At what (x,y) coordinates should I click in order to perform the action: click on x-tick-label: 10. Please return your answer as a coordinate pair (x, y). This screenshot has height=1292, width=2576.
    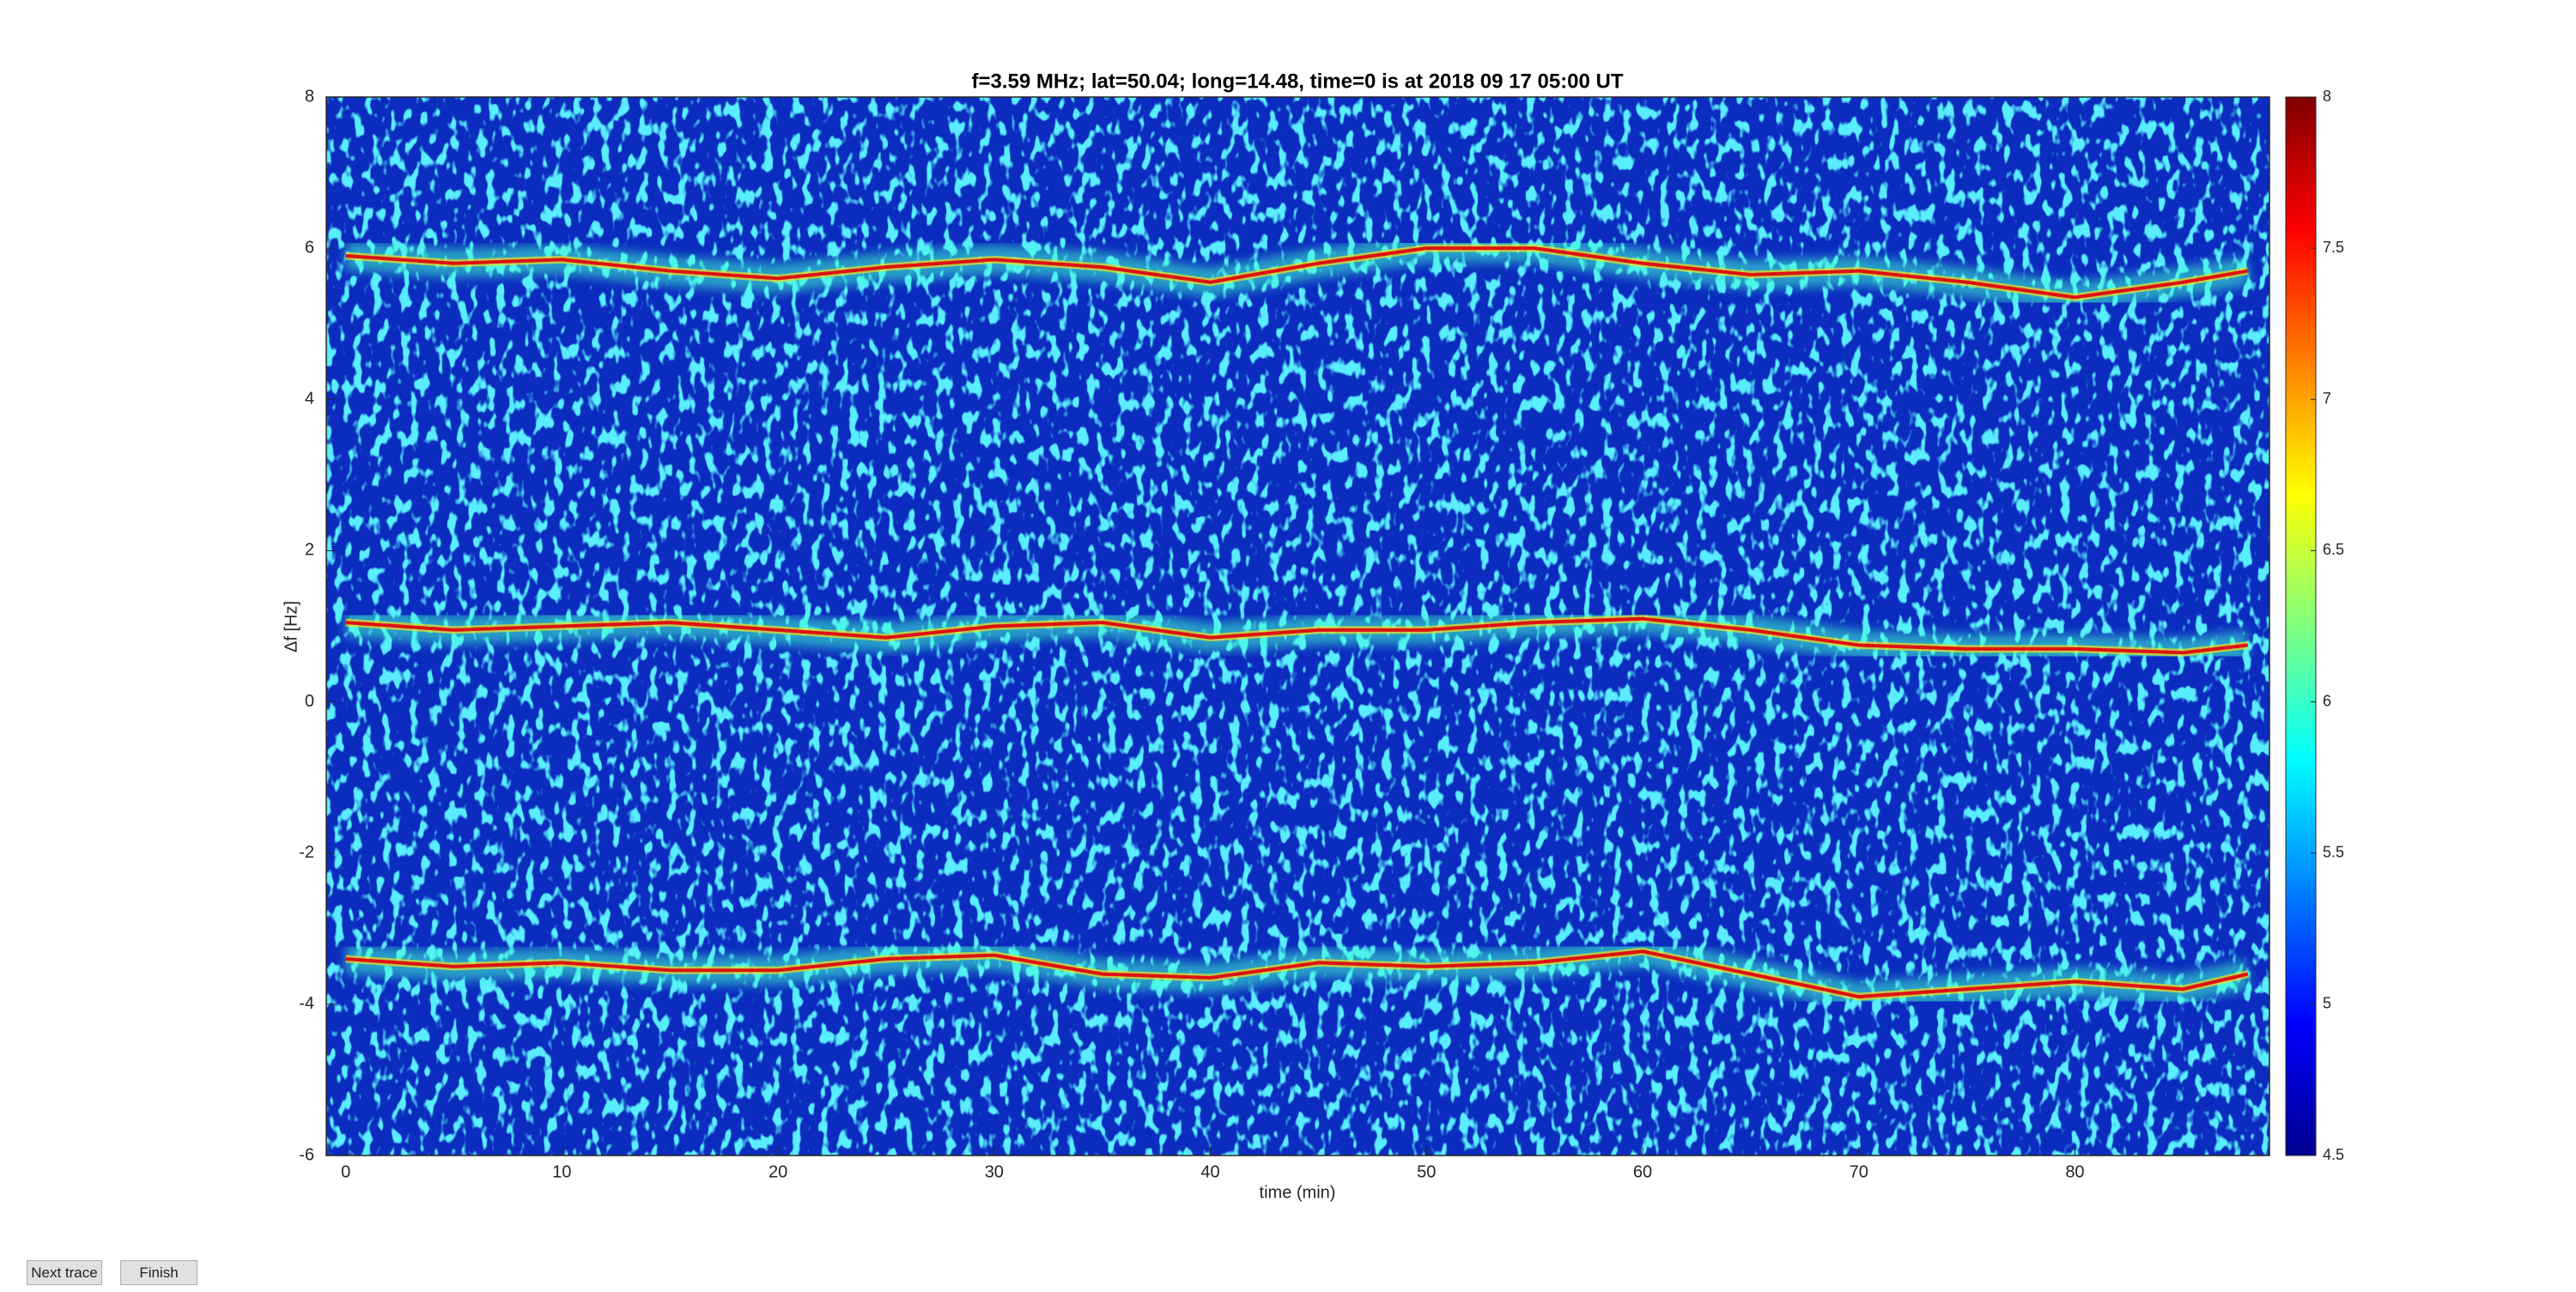
    Looking at the image, I should click on (561, 1171).